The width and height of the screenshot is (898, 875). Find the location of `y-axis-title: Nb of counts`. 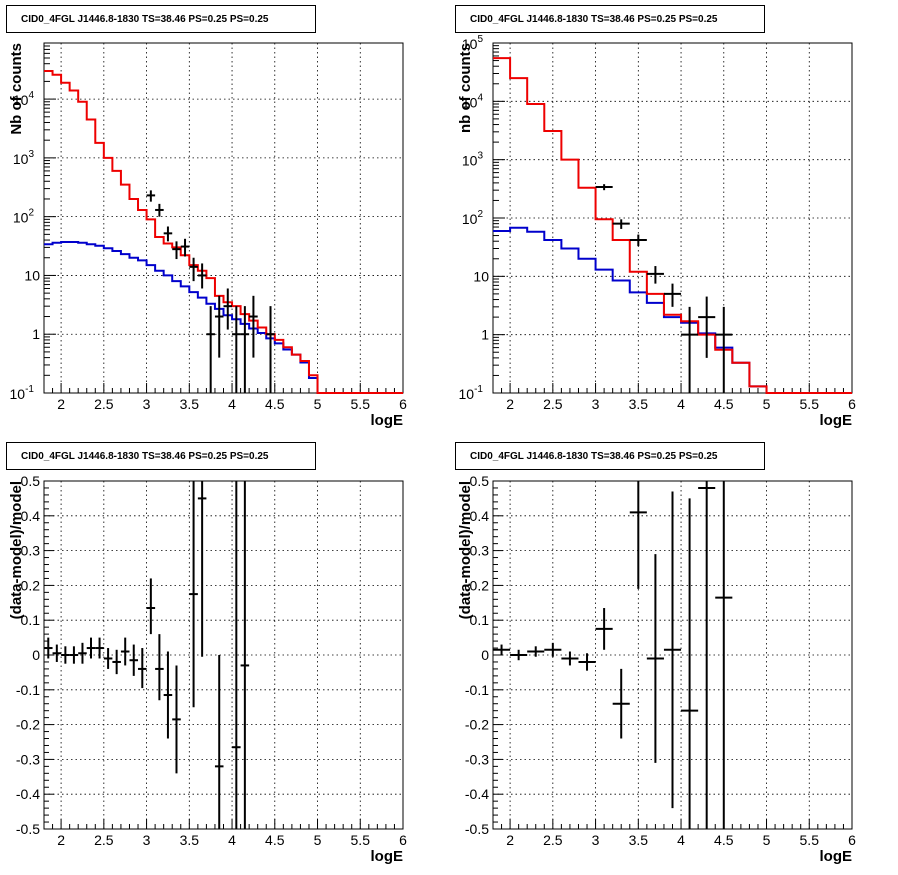

y-axis-title: Nb of counts is located at coordinates (16, 89).